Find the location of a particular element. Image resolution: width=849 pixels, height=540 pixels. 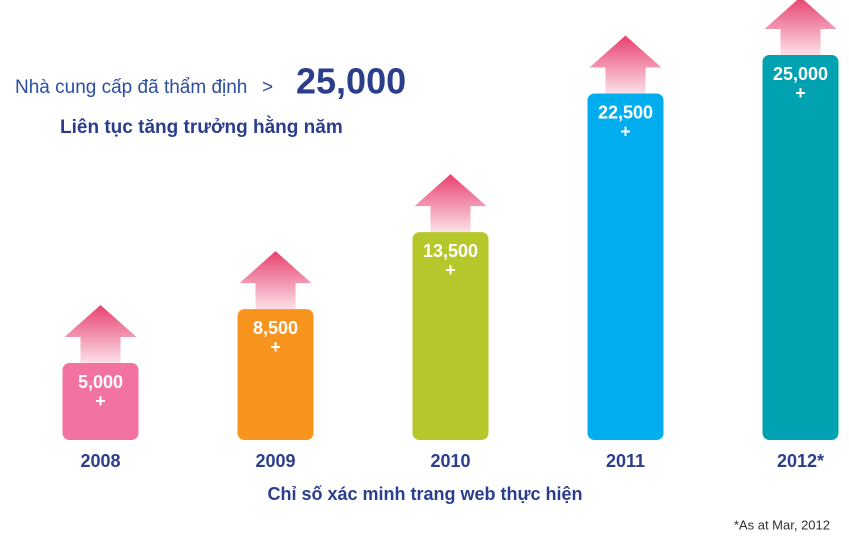

value-label: 8,500 is located at coordinates (275, 328).